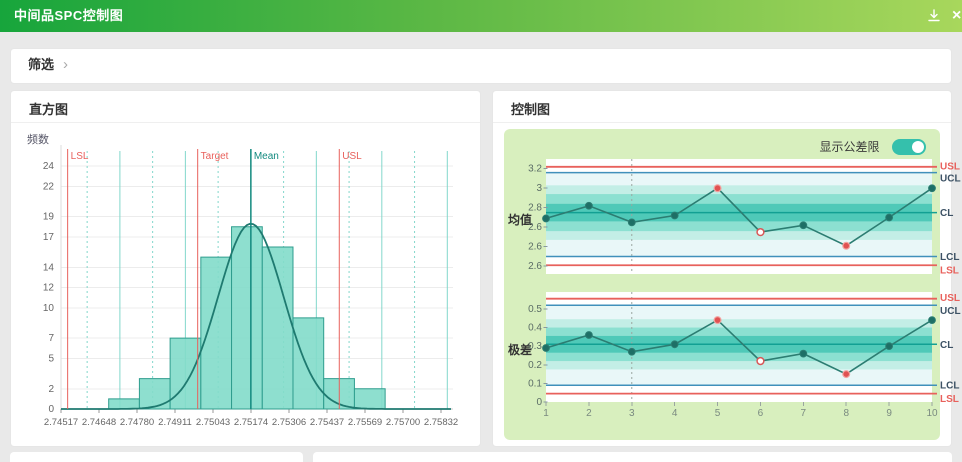 The width and height of the screenshot is (962, 462). What do you see at coordinates (51, 338) in the screenshot?
I see `hist-y-tick: 7` at bounding box center [51, 338].